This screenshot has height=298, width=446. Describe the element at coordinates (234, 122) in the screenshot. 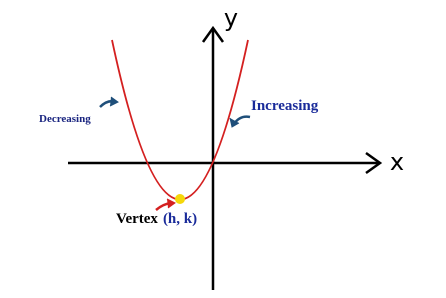

I see `increasing-arrowhead` at that location.